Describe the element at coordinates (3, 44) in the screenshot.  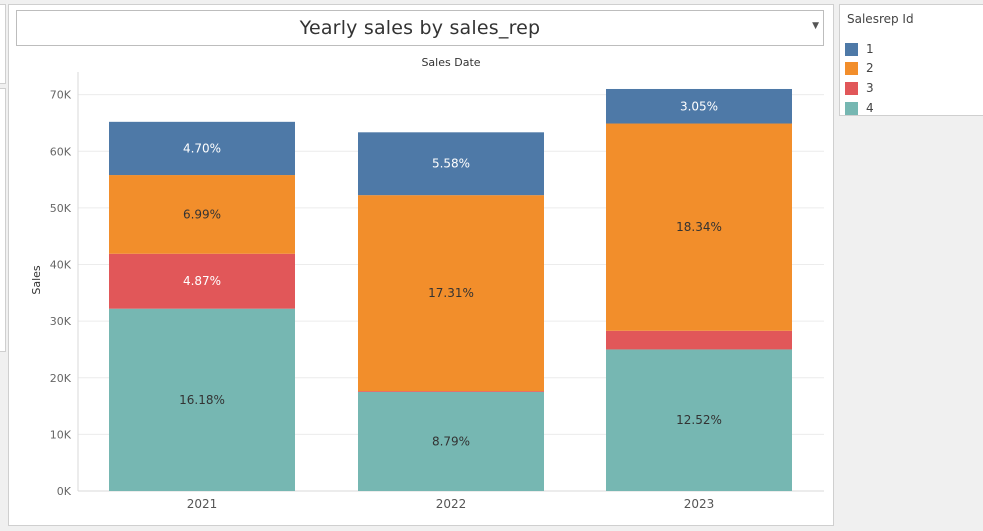
I see `left-panel-edge` at that location.